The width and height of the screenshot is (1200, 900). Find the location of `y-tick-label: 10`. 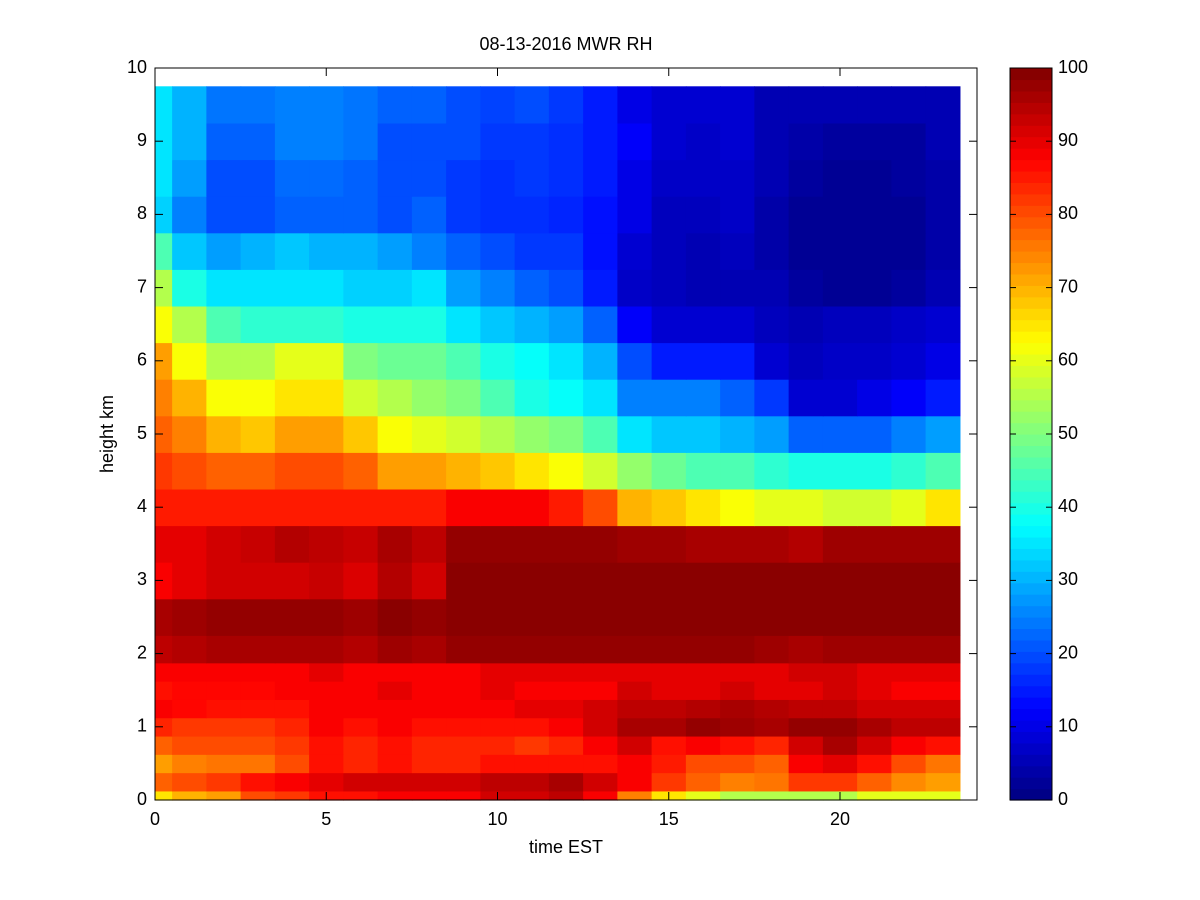

y-tick-label: 10 is located at coordinates (137, 67).